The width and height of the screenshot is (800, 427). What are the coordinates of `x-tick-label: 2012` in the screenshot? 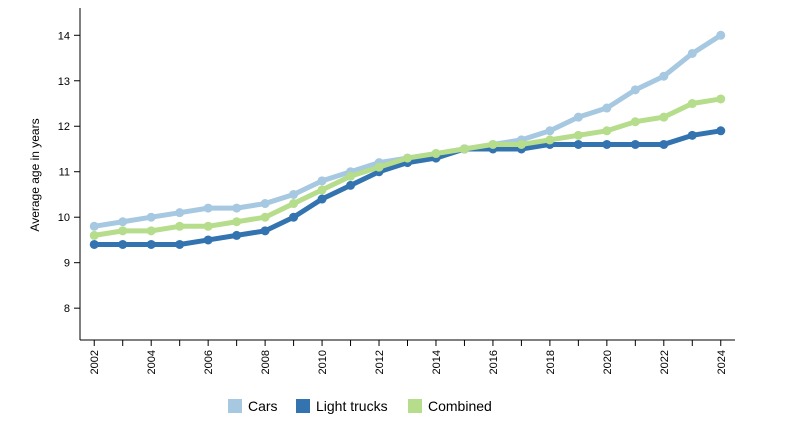 It's located at (380, 362).